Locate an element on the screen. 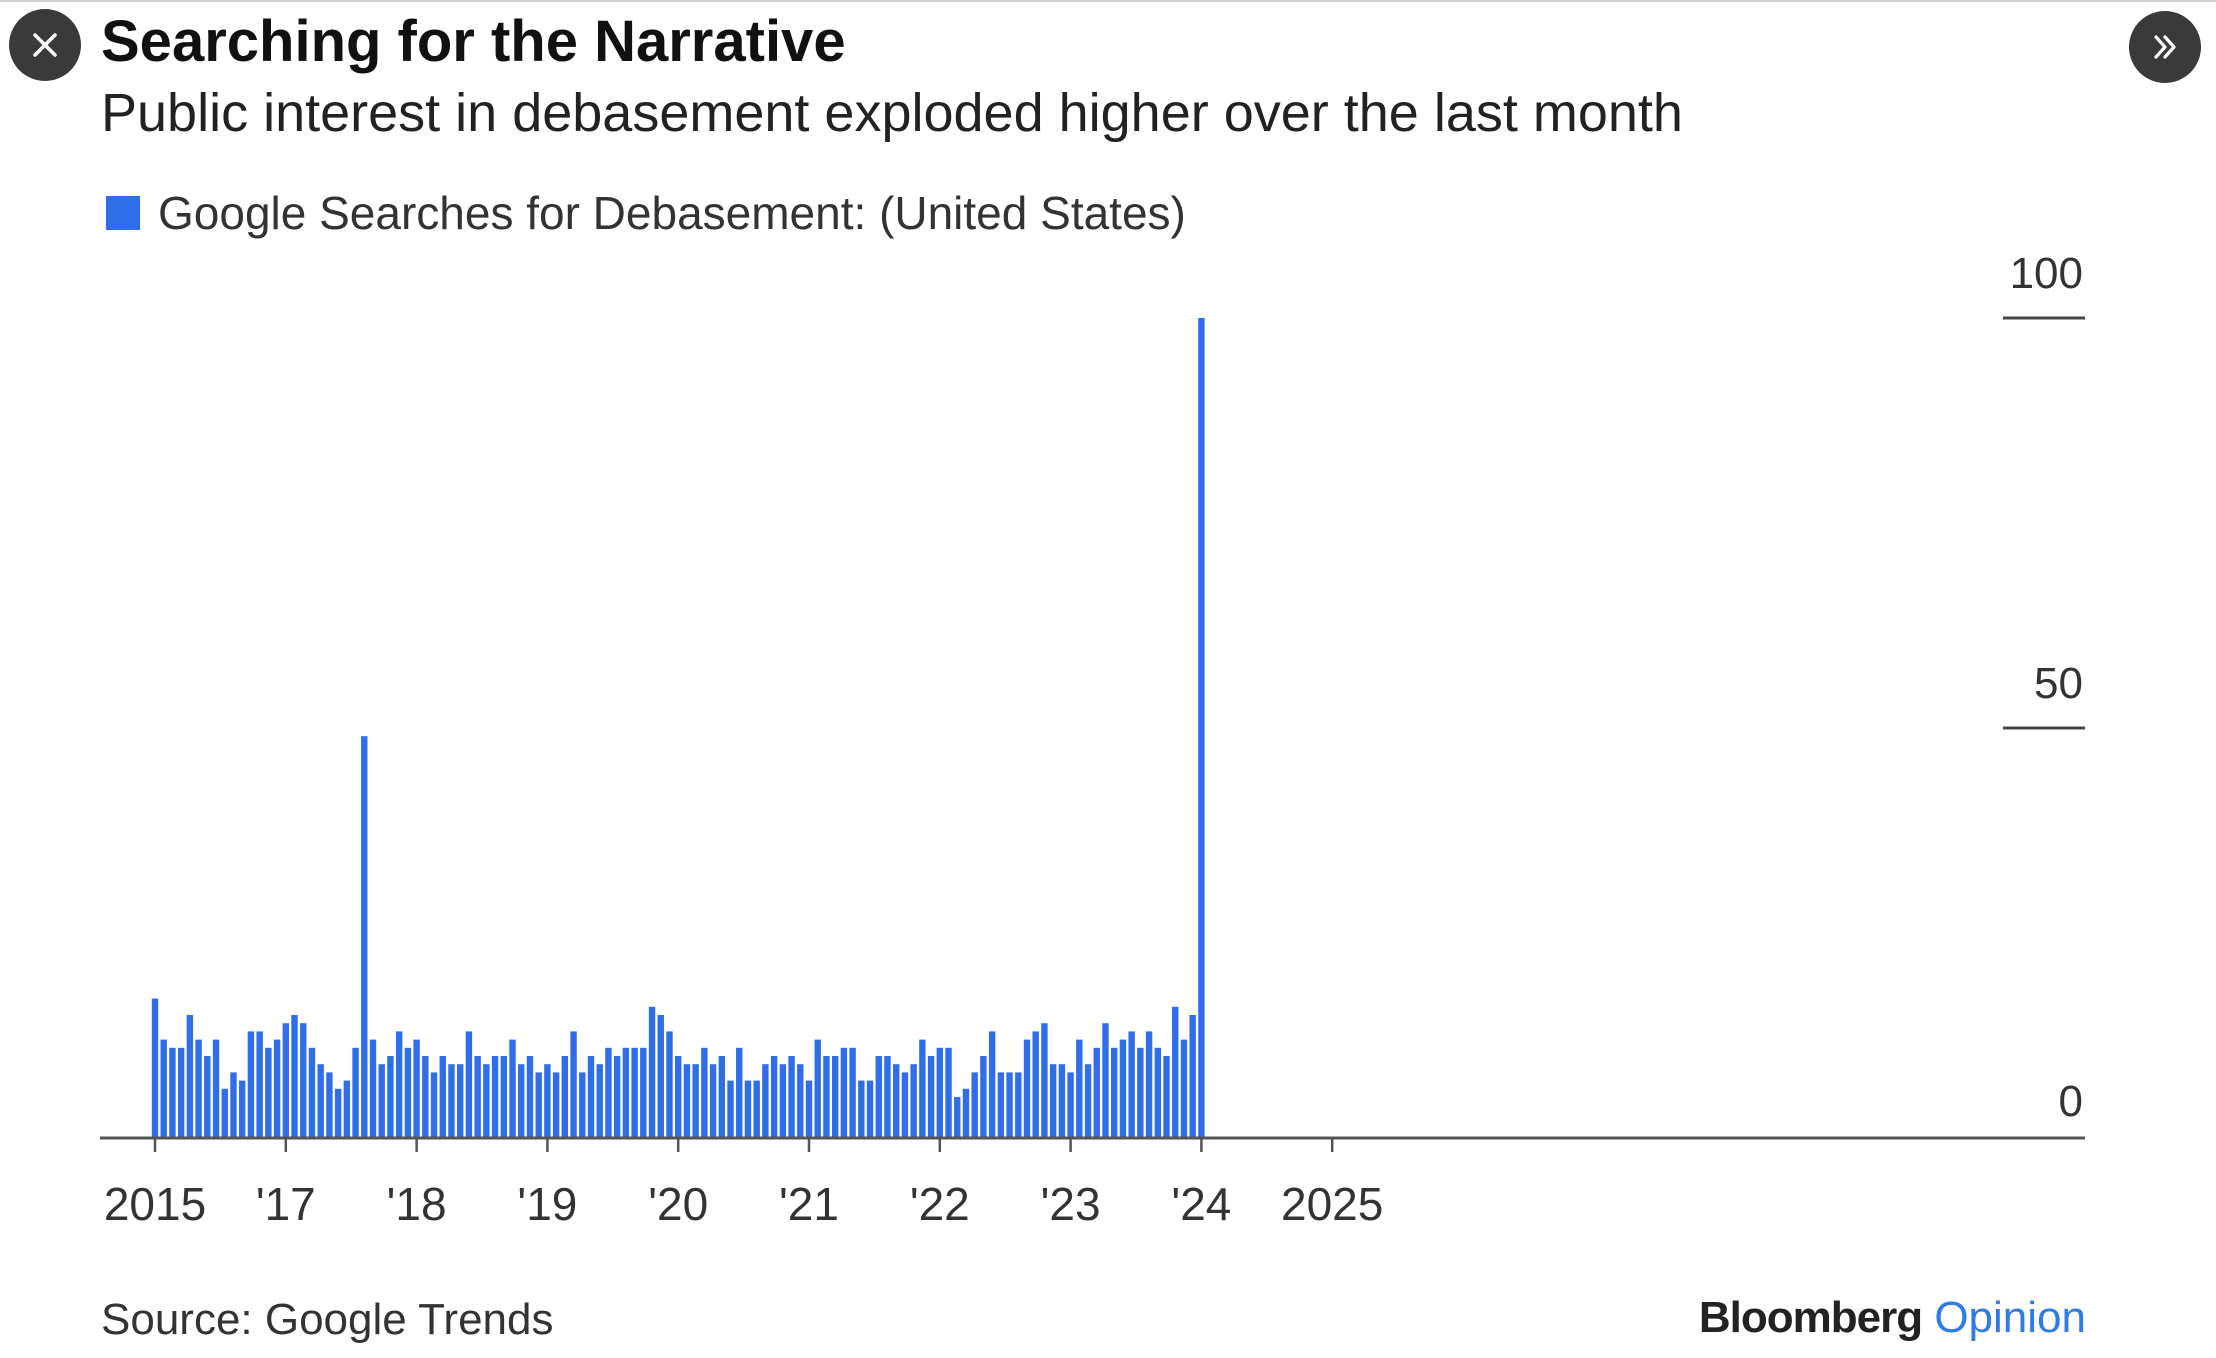 The image size is (2216, 1358). x-tick-label: '18 is located at coordinates (417, 1204).